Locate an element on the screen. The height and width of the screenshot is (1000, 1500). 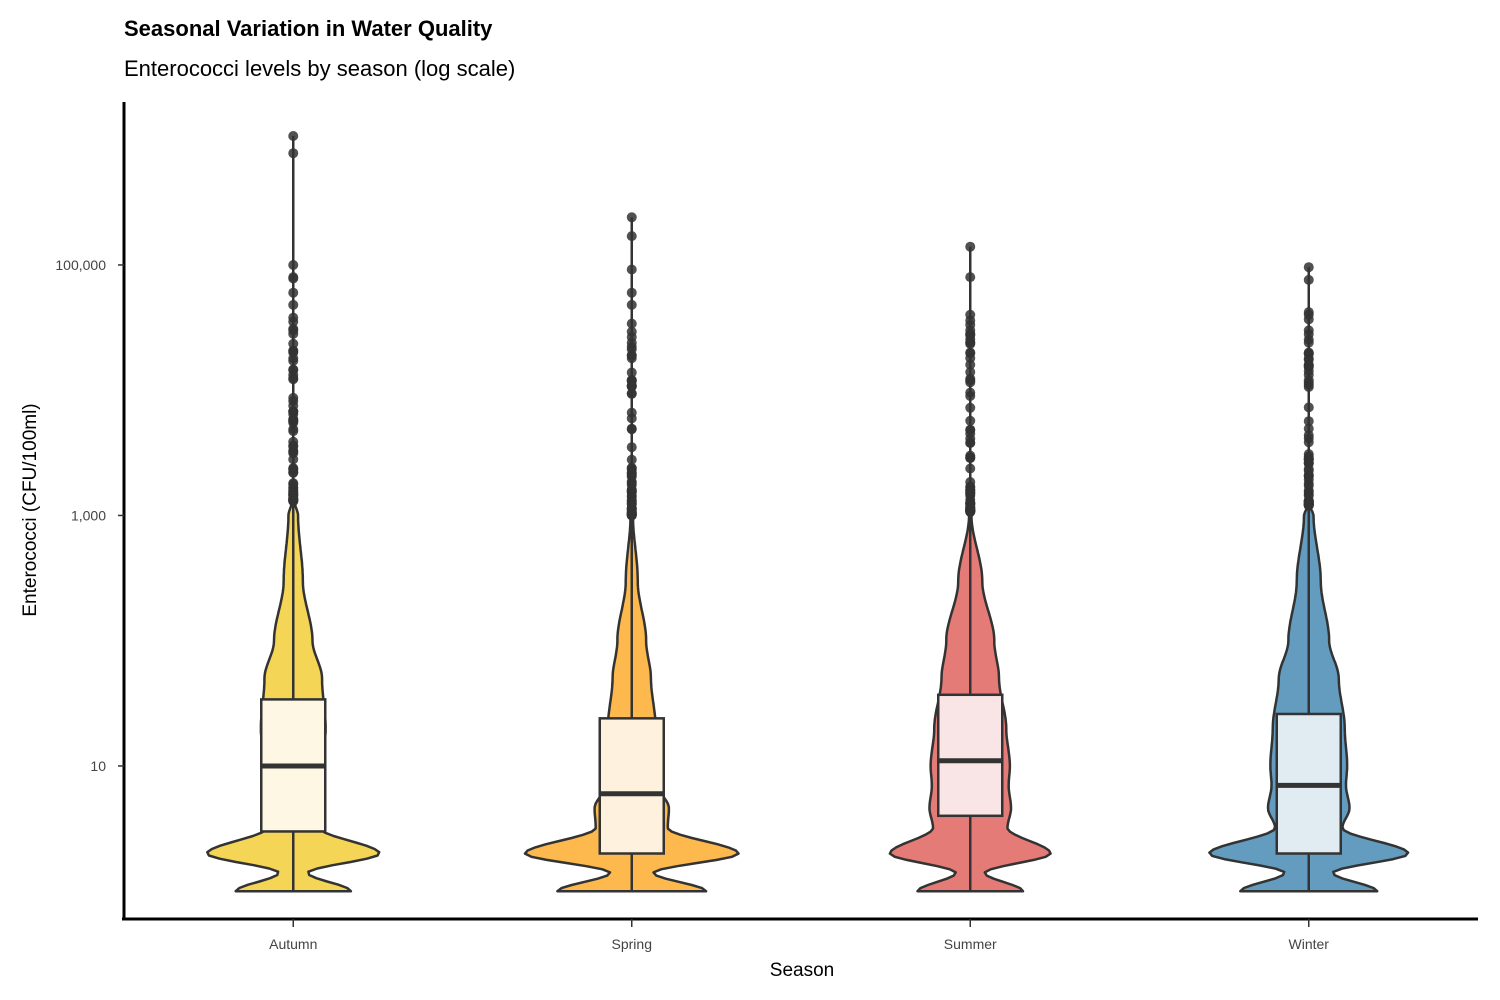
chart-title: Seasonal Variation in Water Quality is located at coordinates (308, 28).